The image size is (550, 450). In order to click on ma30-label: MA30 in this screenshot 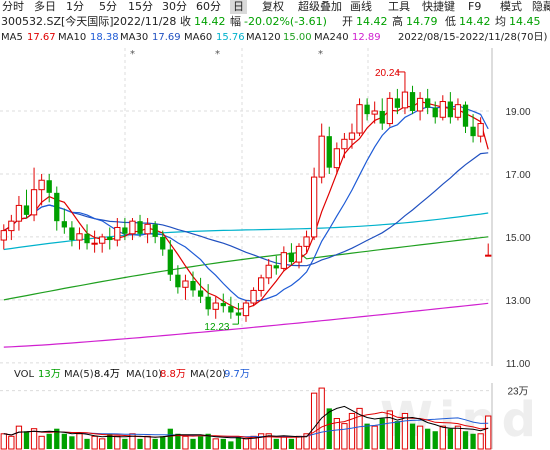, I will do `click(134, 37)`.